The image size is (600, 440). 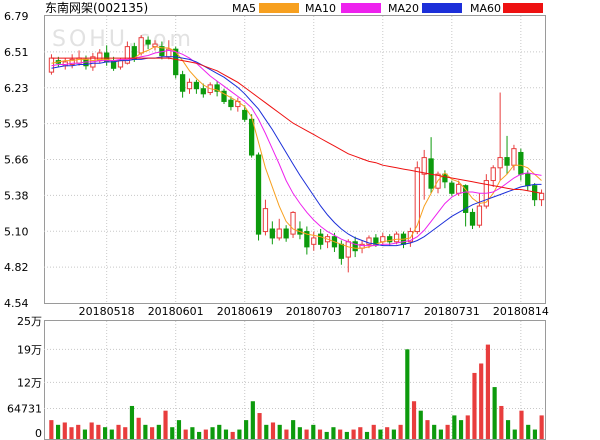 I want to click on price-y-tick-label: 5.95, so click(x=16, y=124).